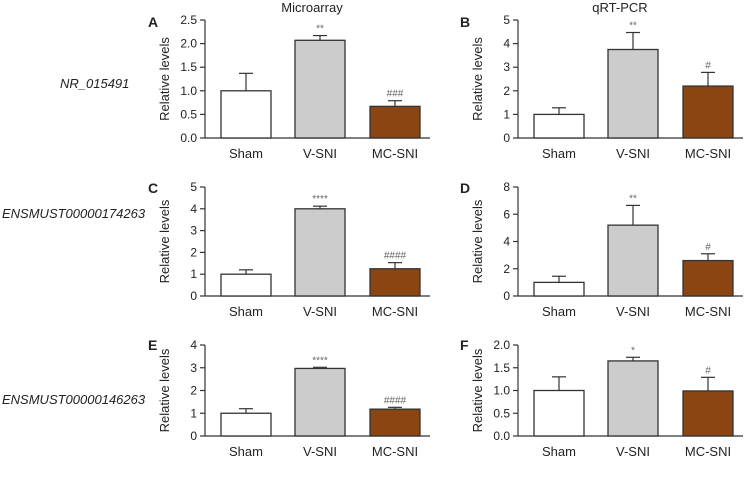  I want to click on panel-e-significance: ####, so click(395, 400).